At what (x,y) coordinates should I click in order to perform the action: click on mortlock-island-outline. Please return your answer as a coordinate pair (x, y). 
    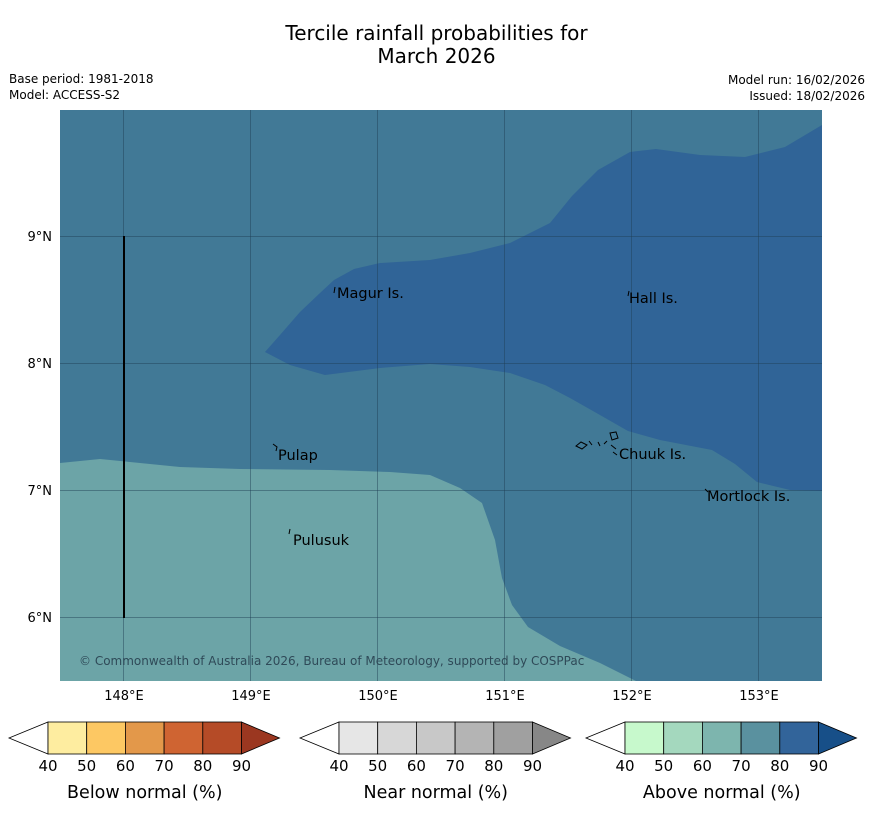
    Looking at the image, I should click on (706, 490).